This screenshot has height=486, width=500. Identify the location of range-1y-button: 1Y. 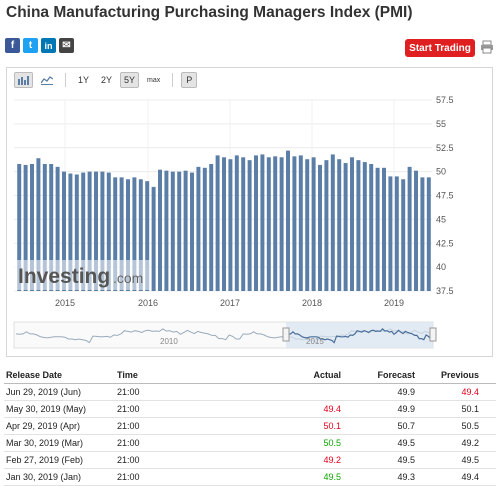
(84, 80).